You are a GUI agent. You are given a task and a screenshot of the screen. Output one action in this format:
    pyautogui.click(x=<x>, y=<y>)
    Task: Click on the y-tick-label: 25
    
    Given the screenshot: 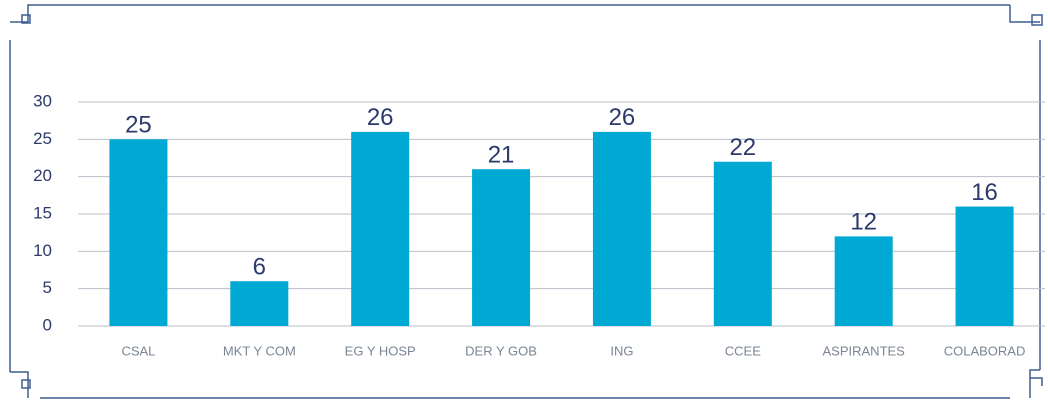 What is the action you would take?
    pyautogui.click(x=42, y=138)
    